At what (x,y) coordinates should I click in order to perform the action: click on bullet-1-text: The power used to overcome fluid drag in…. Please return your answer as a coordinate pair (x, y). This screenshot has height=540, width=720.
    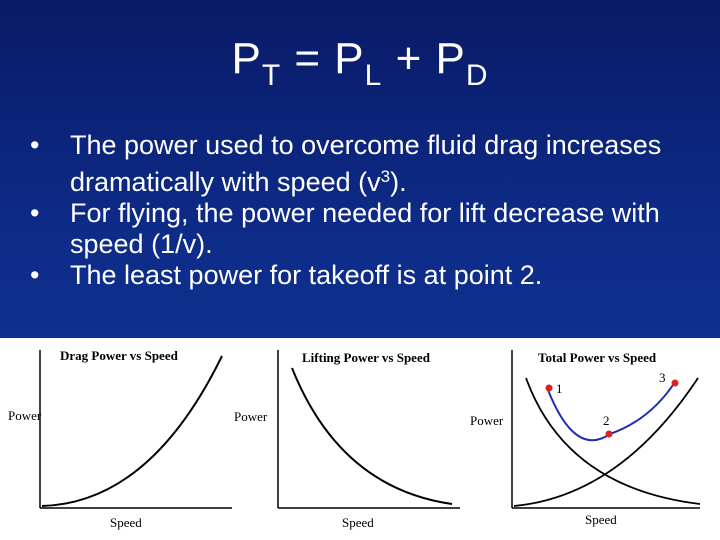
    Looking at the image, I should click on (366, 163).